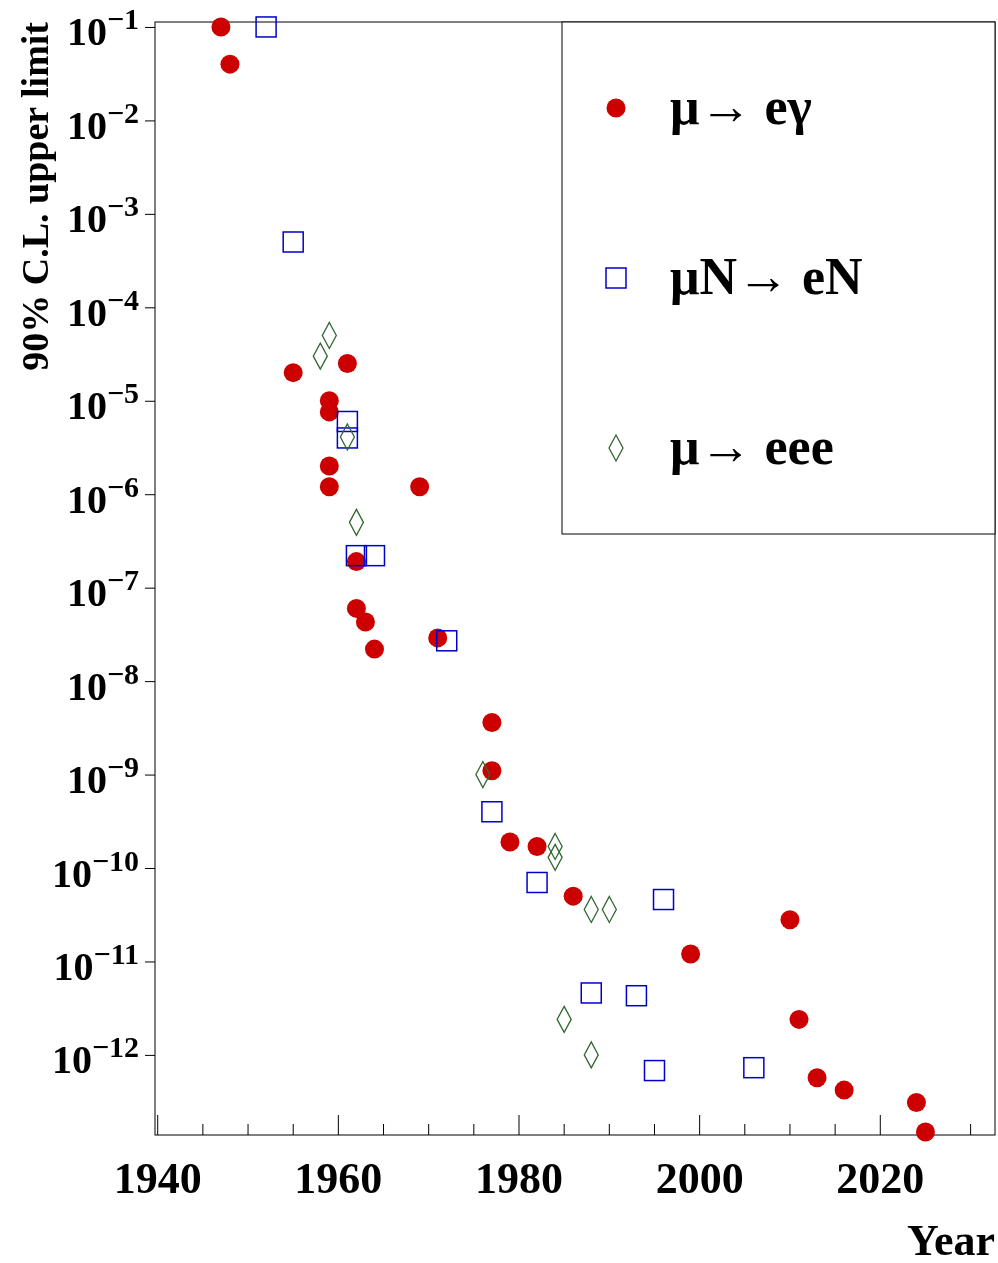 This screenshot has width=998, height=1263. Describe the element at coordinates (102, 776) in the screenshot. I see `y-tick-label: 10$^{−9}$` at that location.